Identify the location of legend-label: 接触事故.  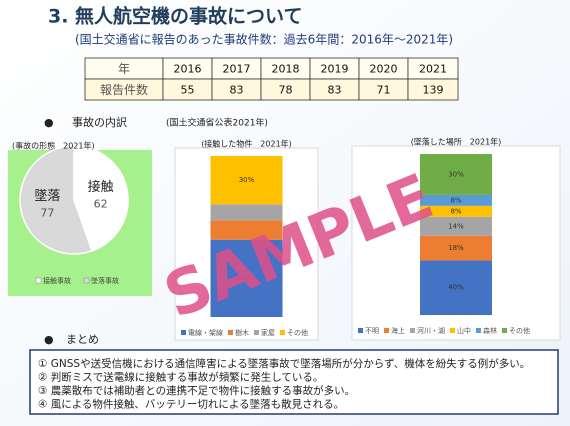
(57, 280).